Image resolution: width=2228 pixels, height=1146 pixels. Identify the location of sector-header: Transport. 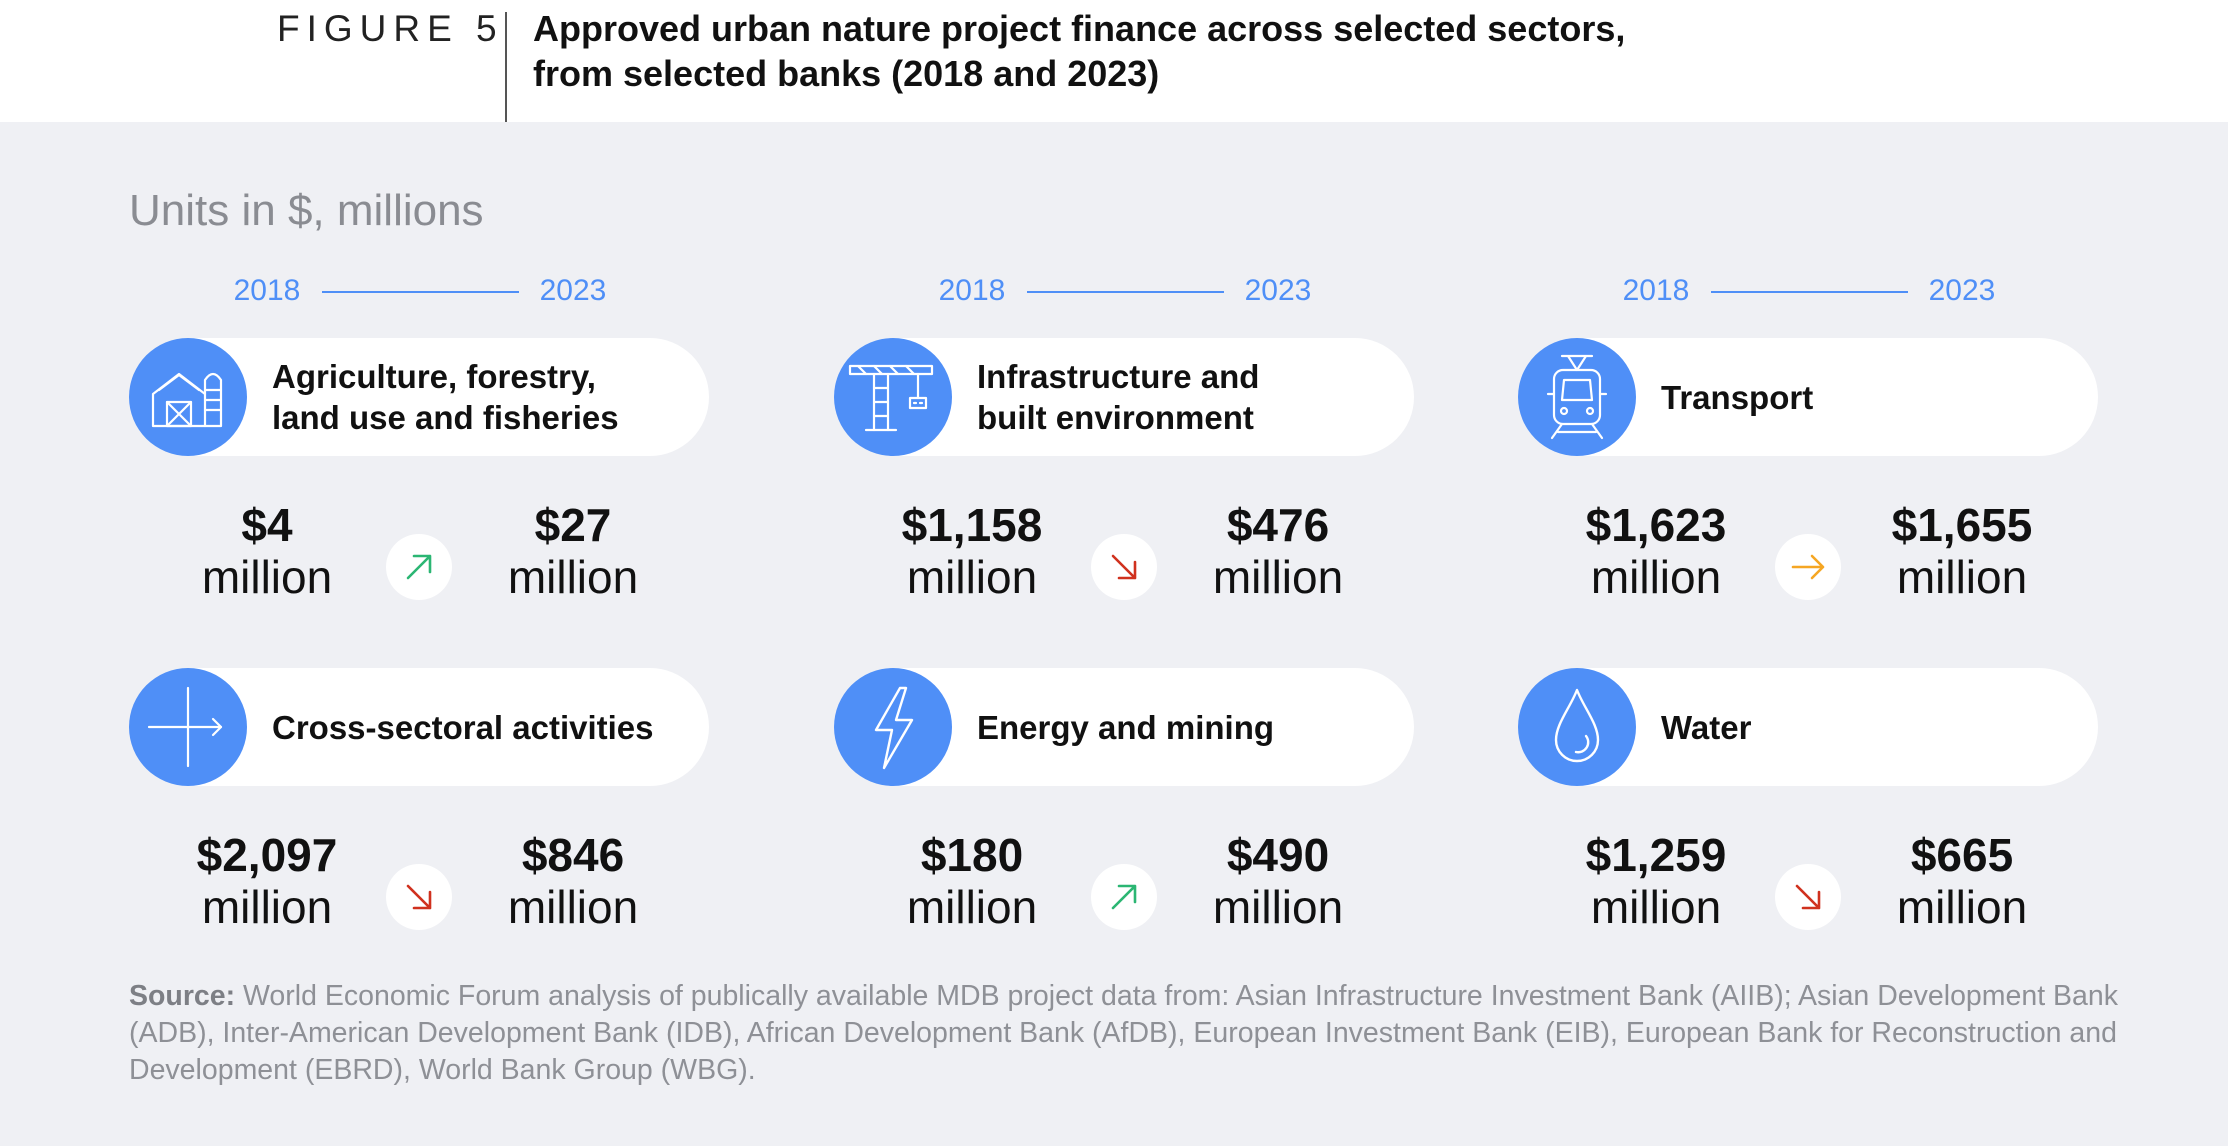
(1808, 397).